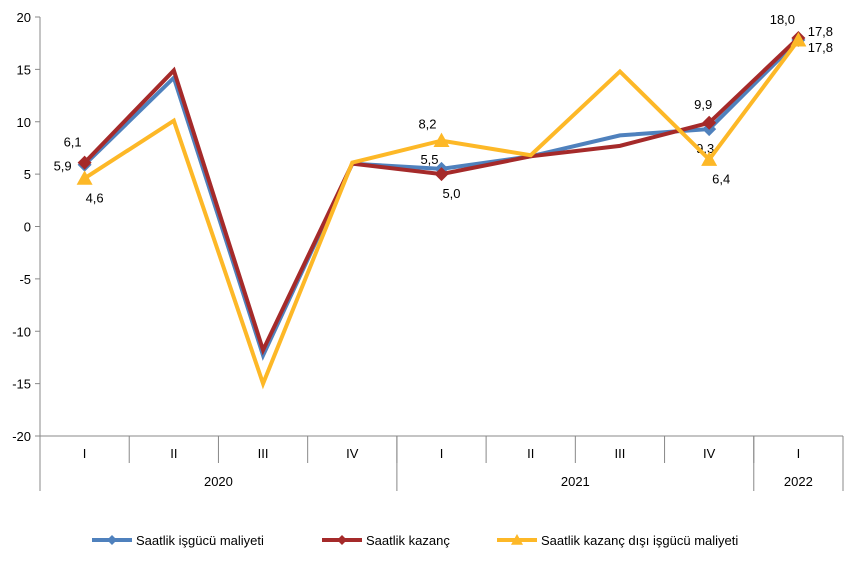  I want to click on year-label: 2022, so click(798, 481).